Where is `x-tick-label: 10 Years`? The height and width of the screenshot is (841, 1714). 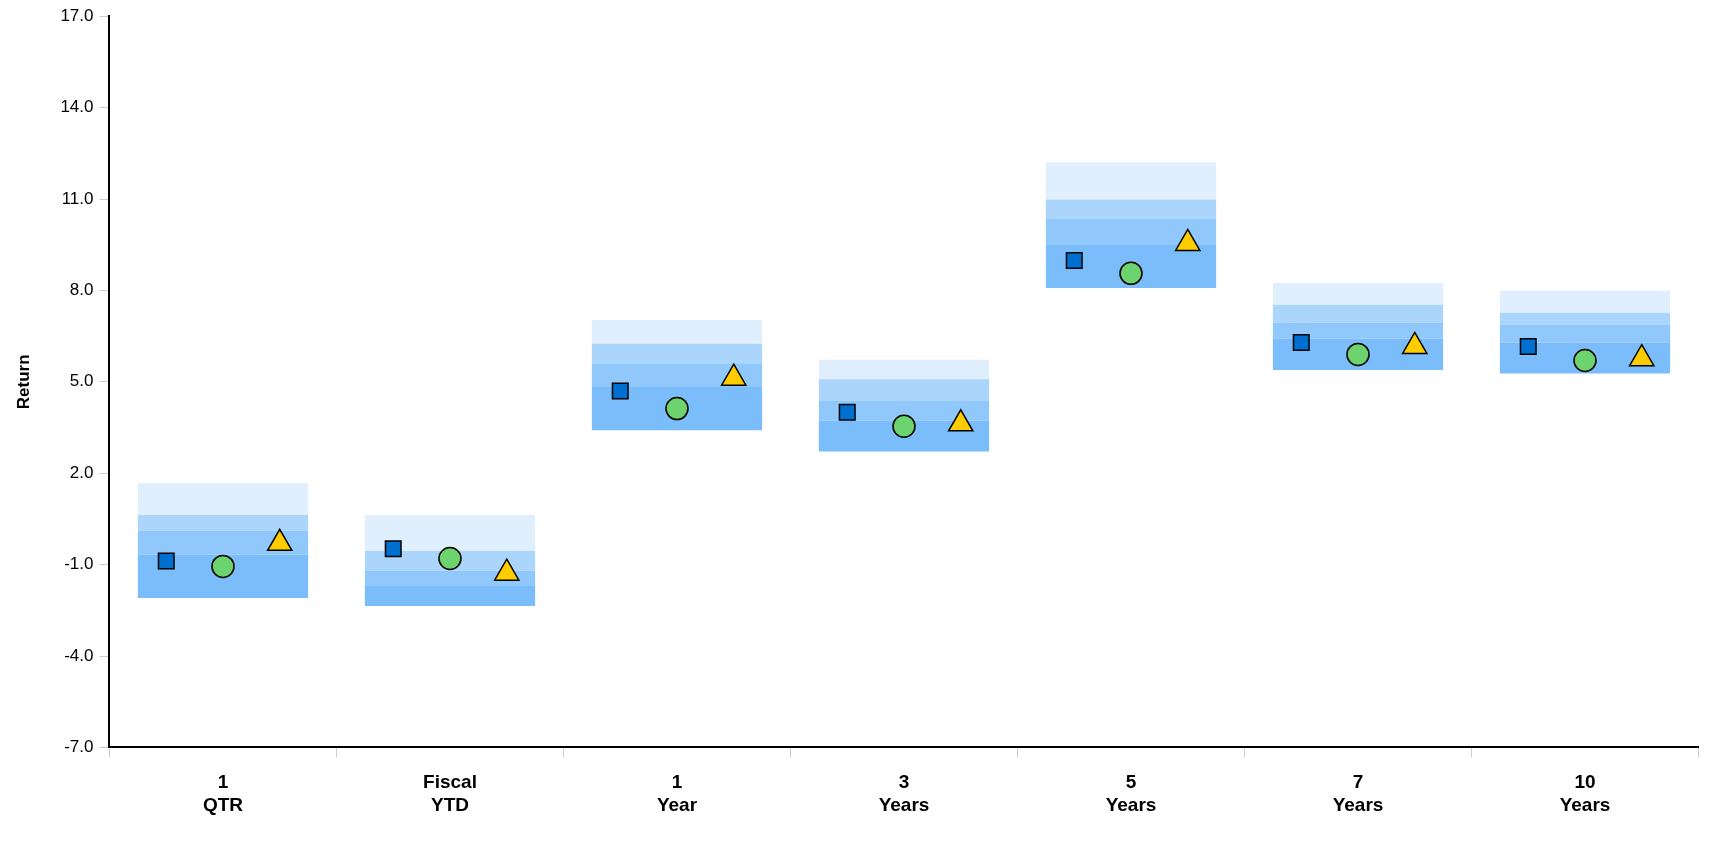 x-tick-label: 10 Years is located at coordinates (1585, 793).